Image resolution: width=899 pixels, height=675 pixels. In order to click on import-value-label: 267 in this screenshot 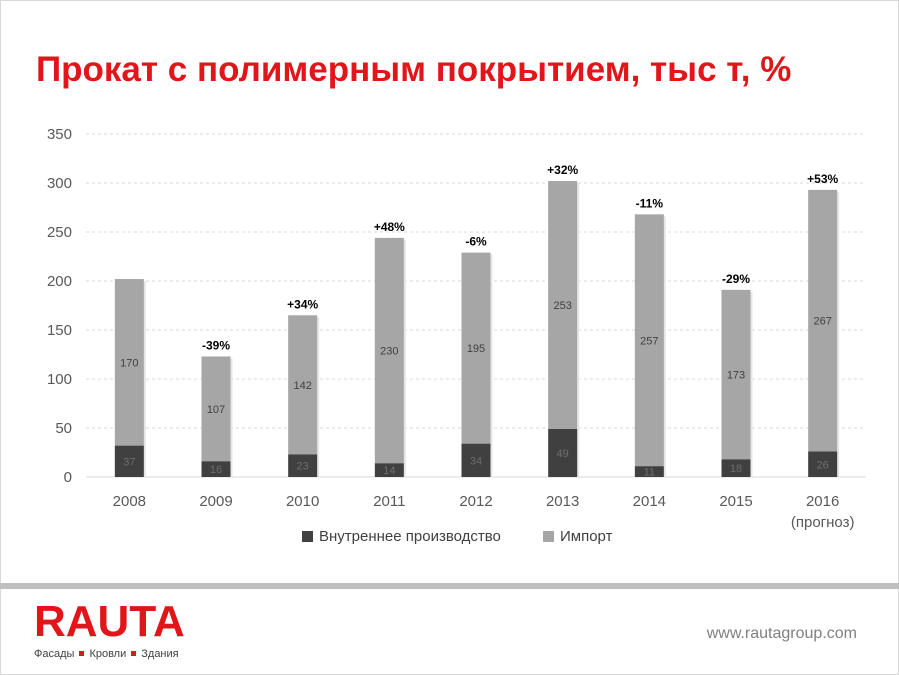, I will do `click(822, 322)`.